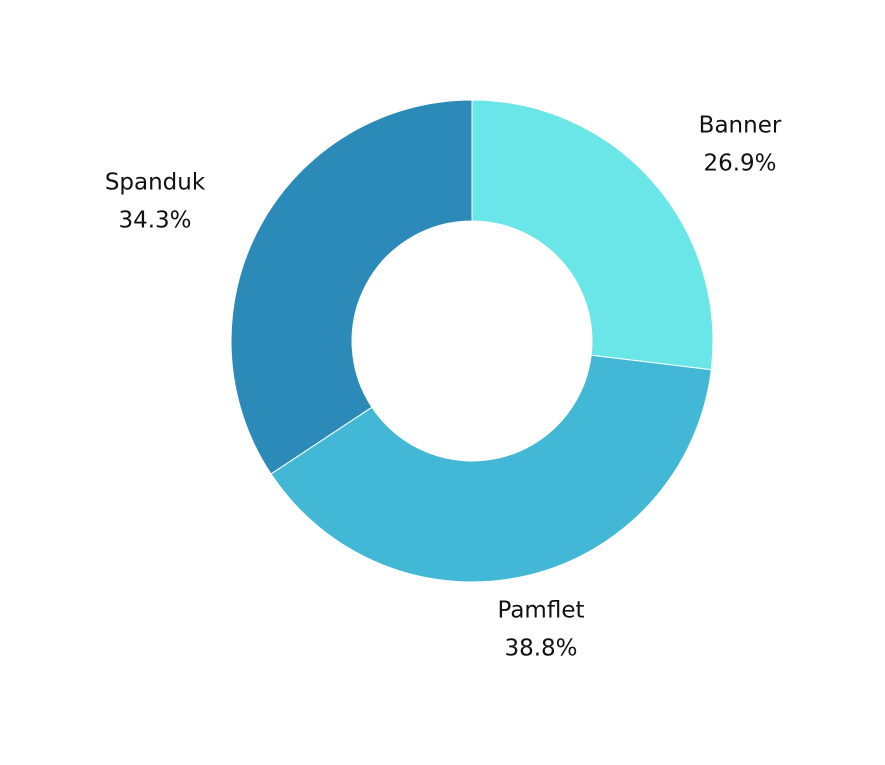  Describe the element at coordinates (541, 611) in the screenshot. I see `slice-label-pamflet: Pamflet` at that location.